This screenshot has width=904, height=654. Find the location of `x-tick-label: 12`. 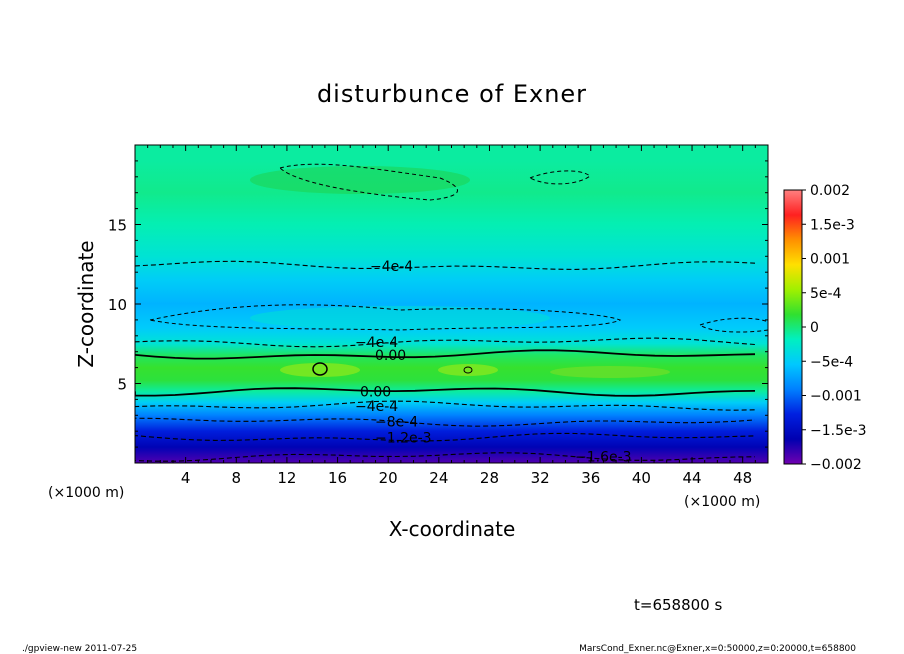

x-tick-label: 12 is located at coordinates (286, 478).